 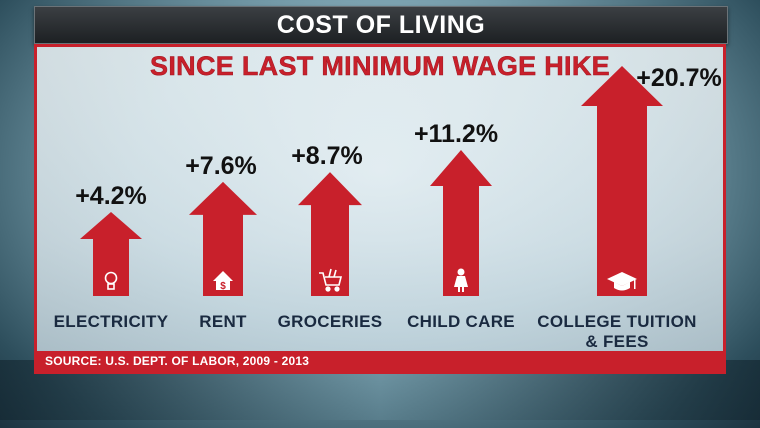 What do you see at coordinates (111, 280) in the screenshot?
I see `lightbulb-icon` at bounding box center [111, 280].